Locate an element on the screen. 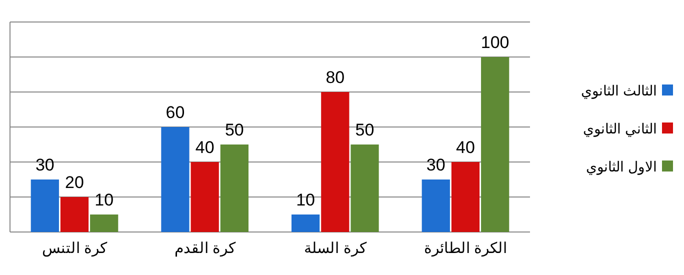 The height and width of the screenshot is (275, 684). data-label: 20 is located at coordinates (74, 182).